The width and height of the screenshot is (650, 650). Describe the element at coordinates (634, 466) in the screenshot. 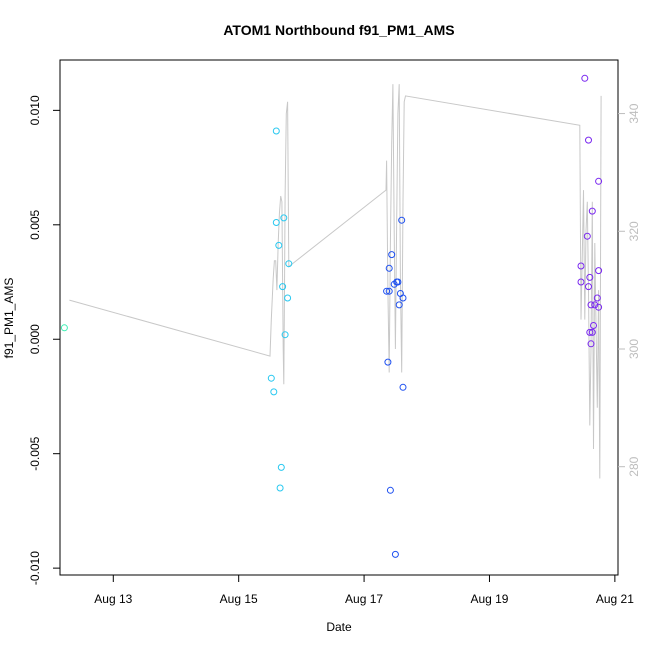

I see `y2-tick-label-1: 280` at that location.